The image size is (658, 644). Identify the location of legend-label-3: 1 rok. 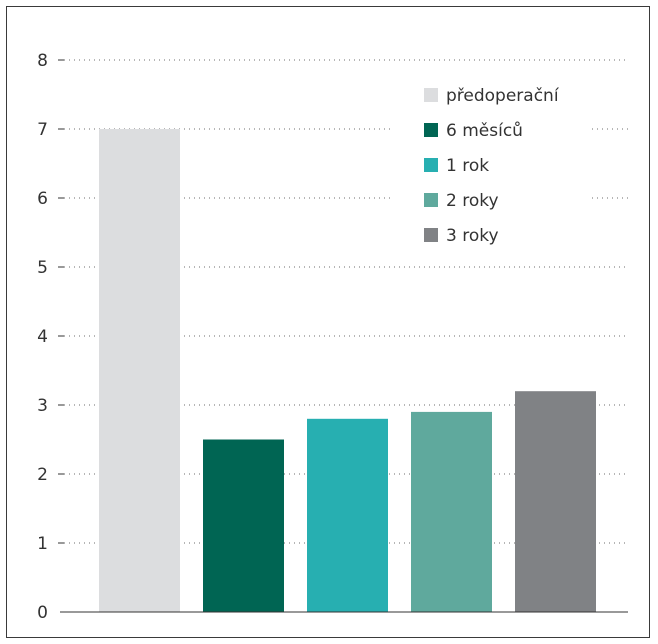
(467, 166).